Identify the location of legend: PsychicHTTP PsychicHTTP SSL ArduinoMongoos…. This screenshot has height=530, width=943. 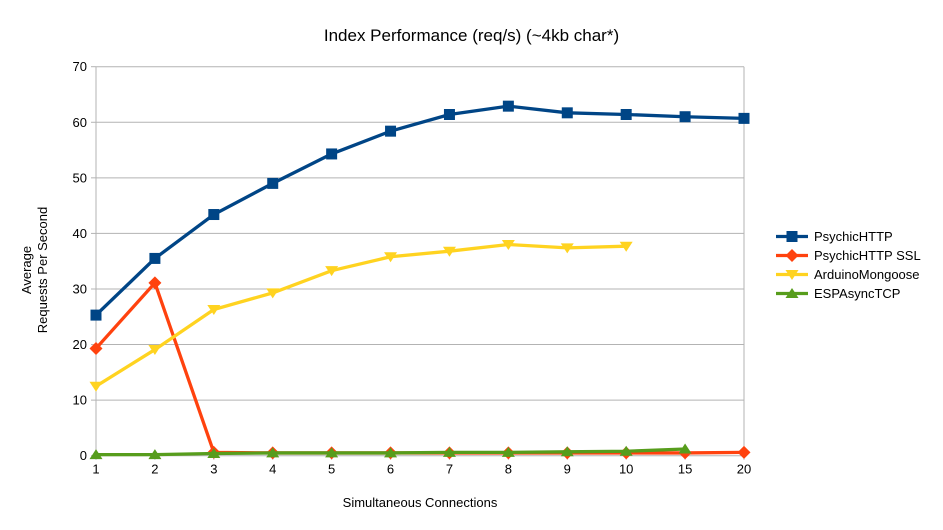
(848, 265).